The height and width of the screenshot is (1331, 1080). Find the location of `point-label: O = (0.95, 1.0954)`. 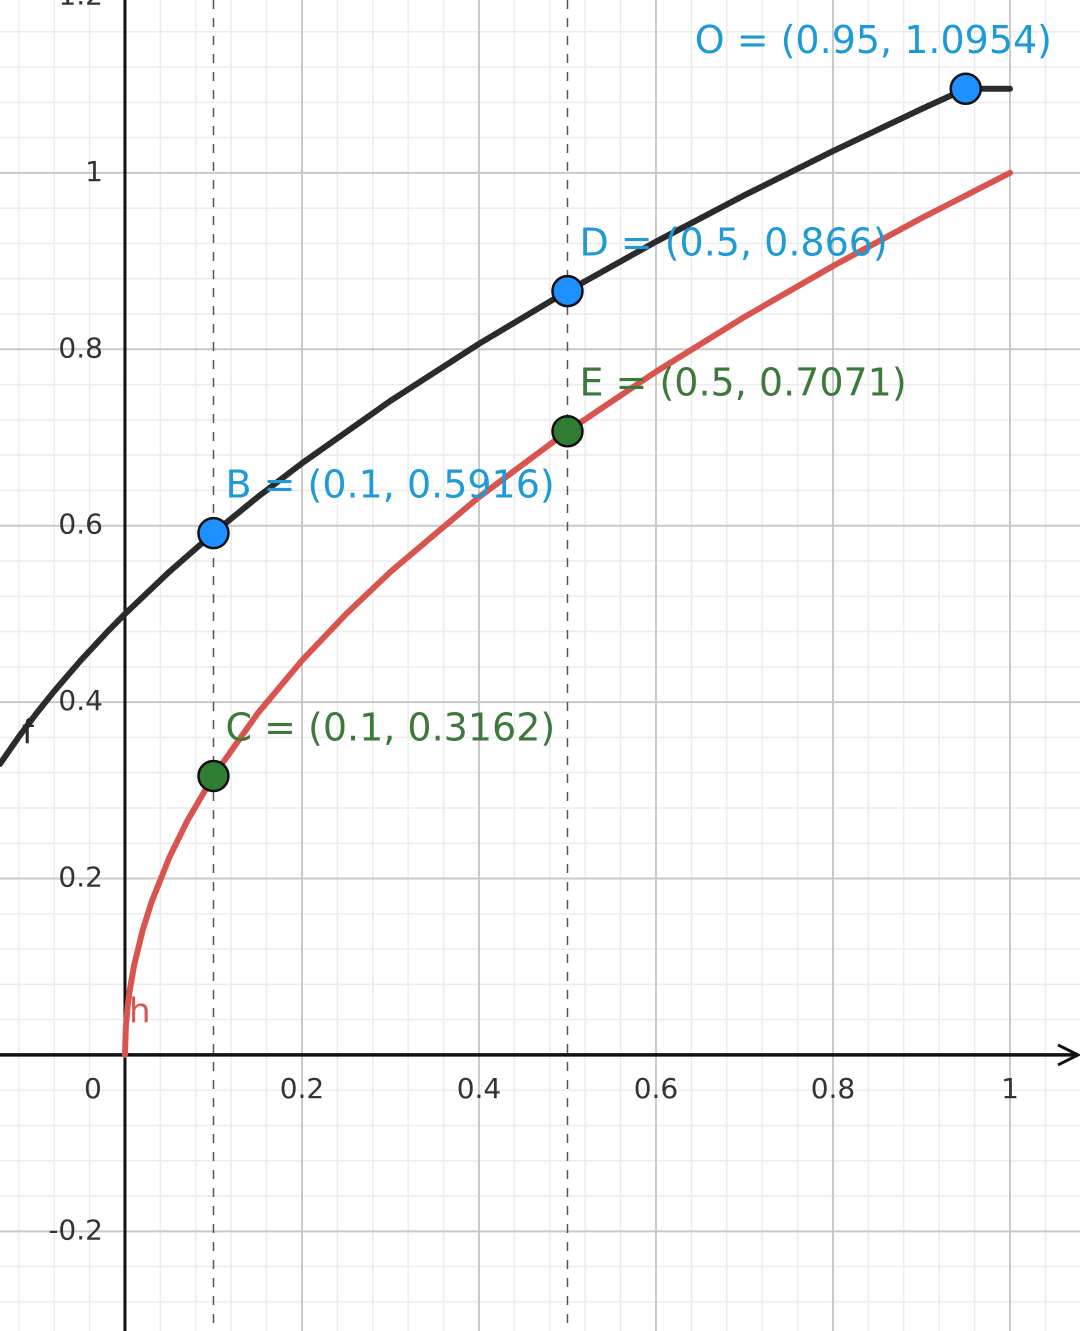

point-label: O = (0.95, 1.0954) is located at coordinates (873, 40).